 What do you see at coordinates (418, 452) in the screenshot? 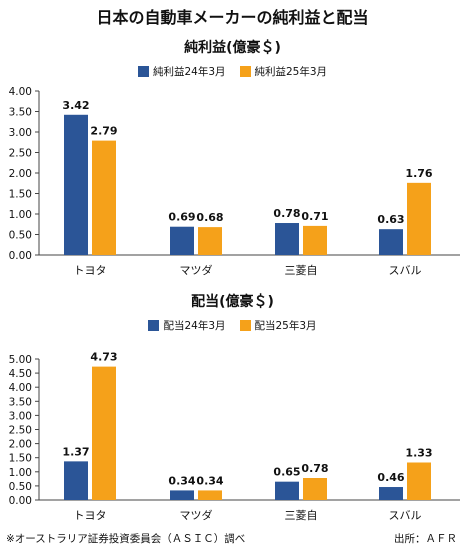
I see `data-label: 1.33` at bounding box center [418, 452].